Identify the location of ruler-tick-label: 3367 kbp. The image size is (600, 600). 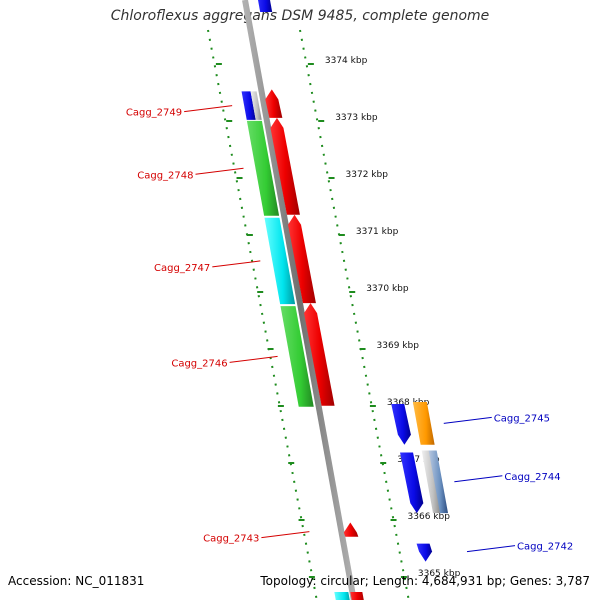
(418, 460).